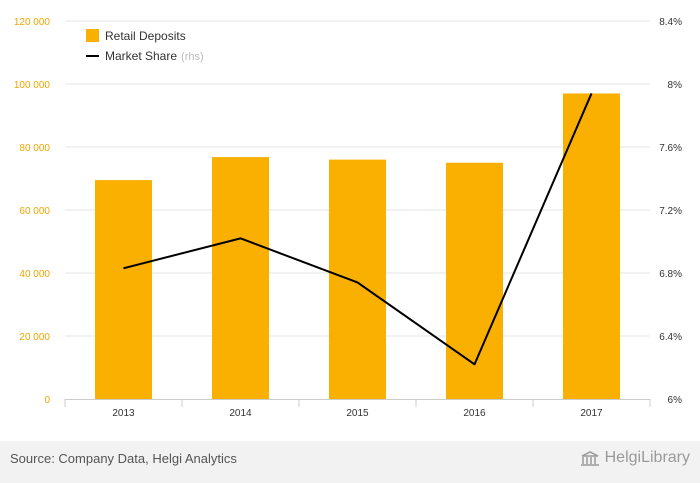  Describe the element at coordinates (34, 274) in the screenshot. I see `y-left-tick-label: 40 000` at that location.